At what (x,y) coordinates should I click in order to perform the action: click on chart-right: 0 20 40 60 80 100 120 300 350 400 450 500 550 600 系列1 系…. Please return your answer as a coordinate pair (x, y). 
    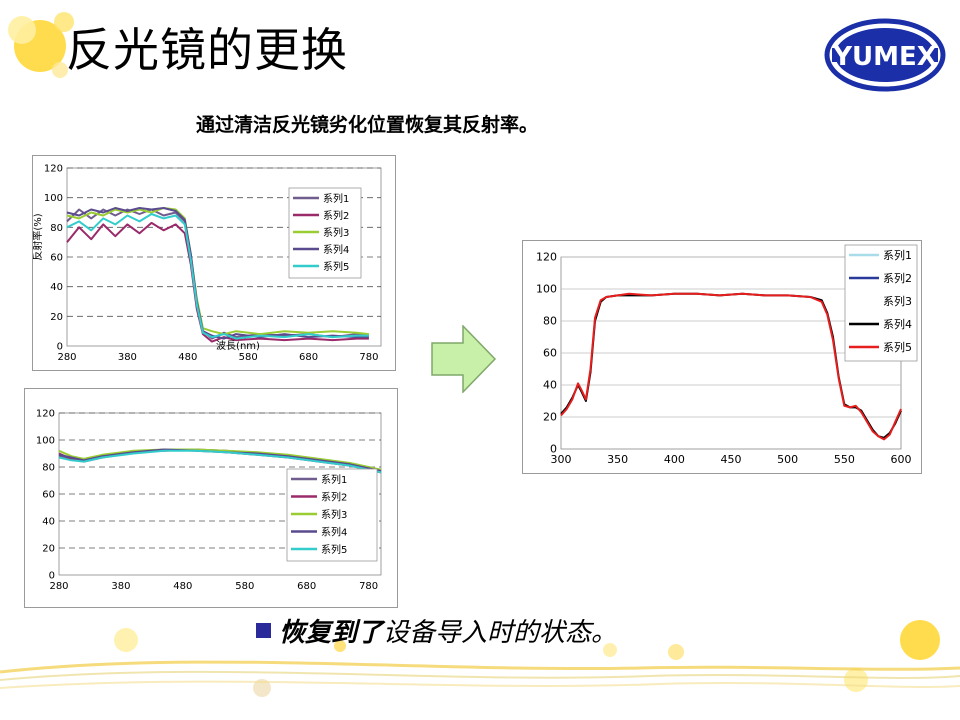
    Looking at the image, I should click on (727, 355).